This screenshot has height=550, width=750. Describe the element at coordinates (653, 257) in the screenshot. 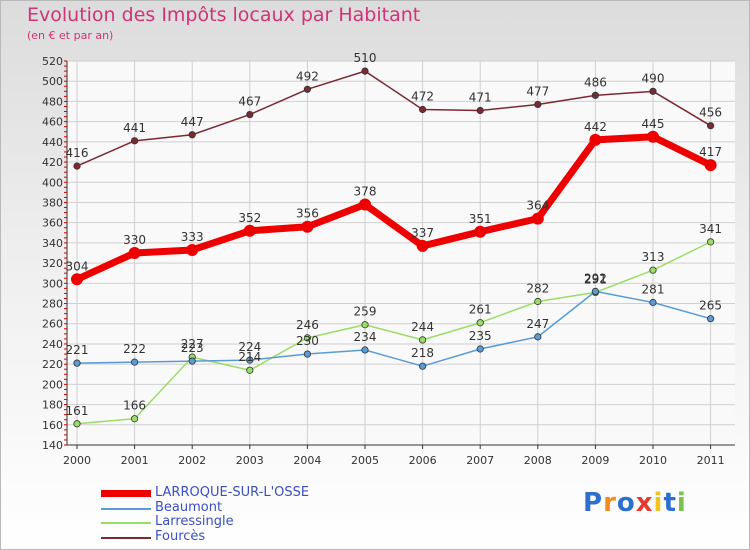

I see `data-label: 313` at that location.